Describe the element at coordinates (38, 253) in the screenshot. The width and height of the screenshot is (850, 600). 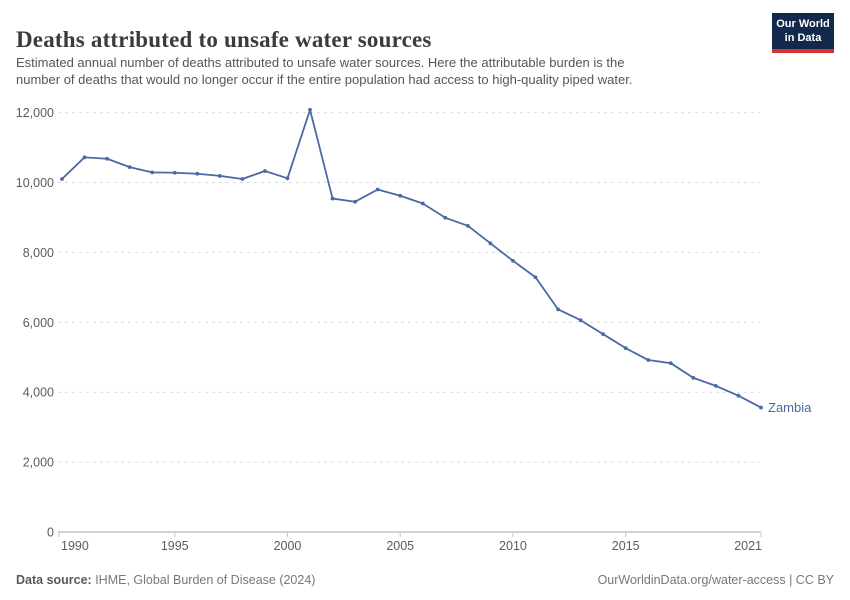
I see `y-axis-label: 8,000` at that location.